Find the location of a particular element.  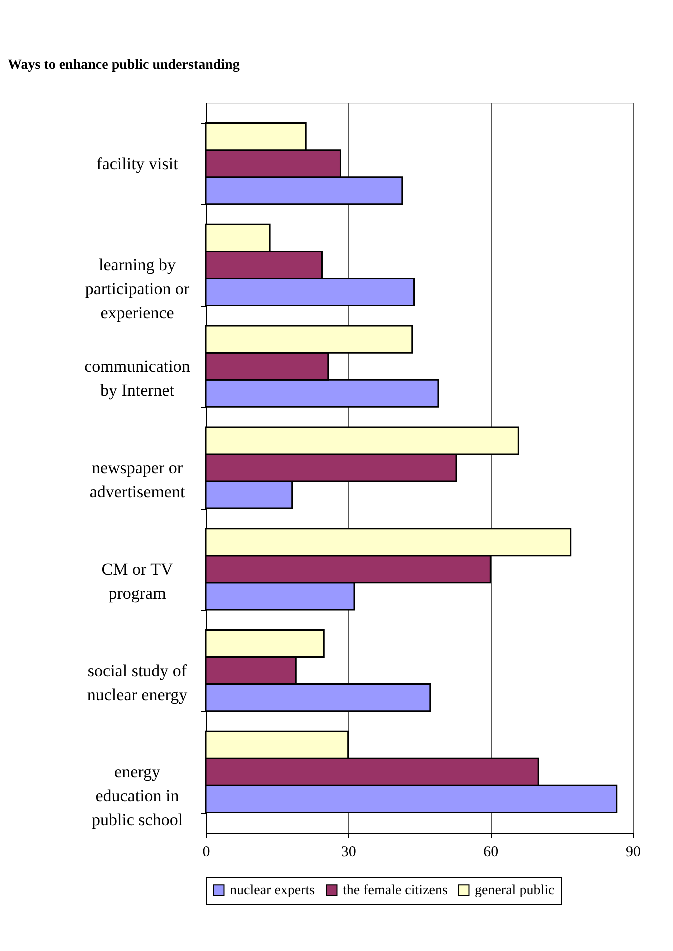

y-tick-label: facility visit is located at coordinates (137, 164).